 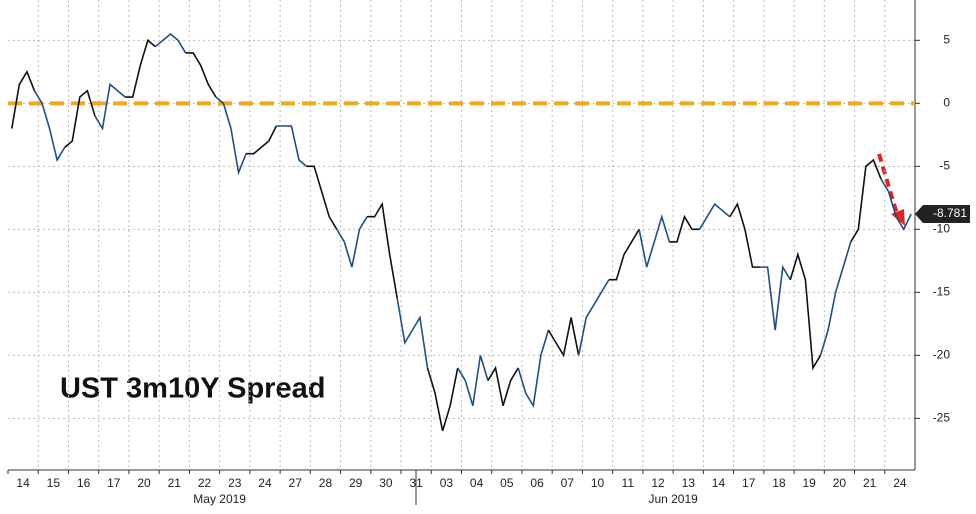 I want to click on y-tick-label: -5, so click(x=944, y=165).